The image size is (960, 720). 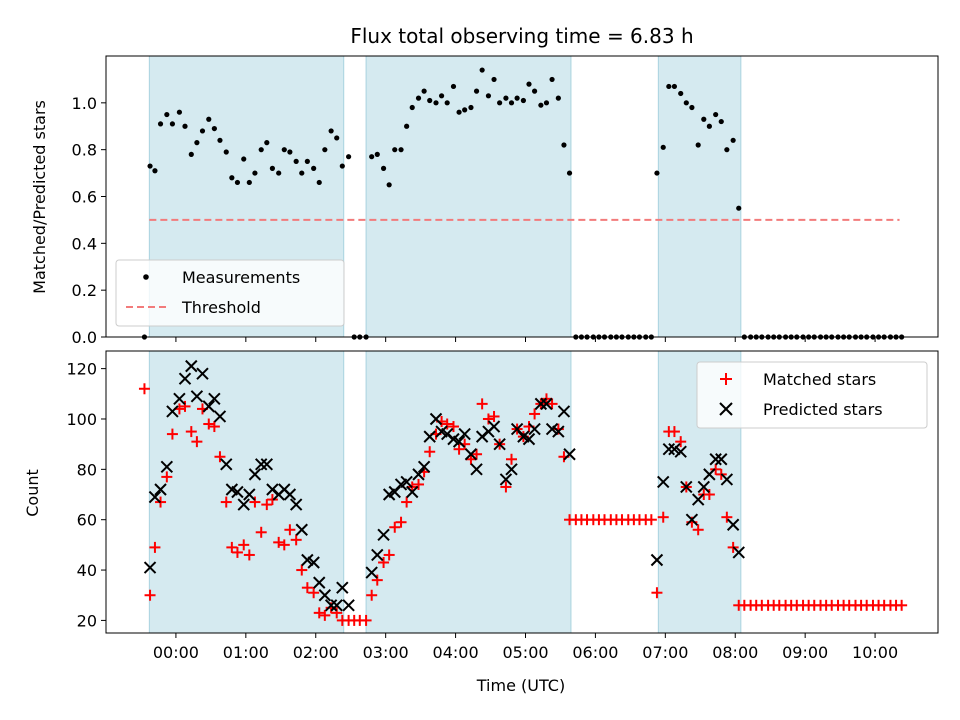 What do you see at coordinates (221, 307) in the screenshot?
I see `legend-threshold-label: Threshold` at bounding box center [221, 307].